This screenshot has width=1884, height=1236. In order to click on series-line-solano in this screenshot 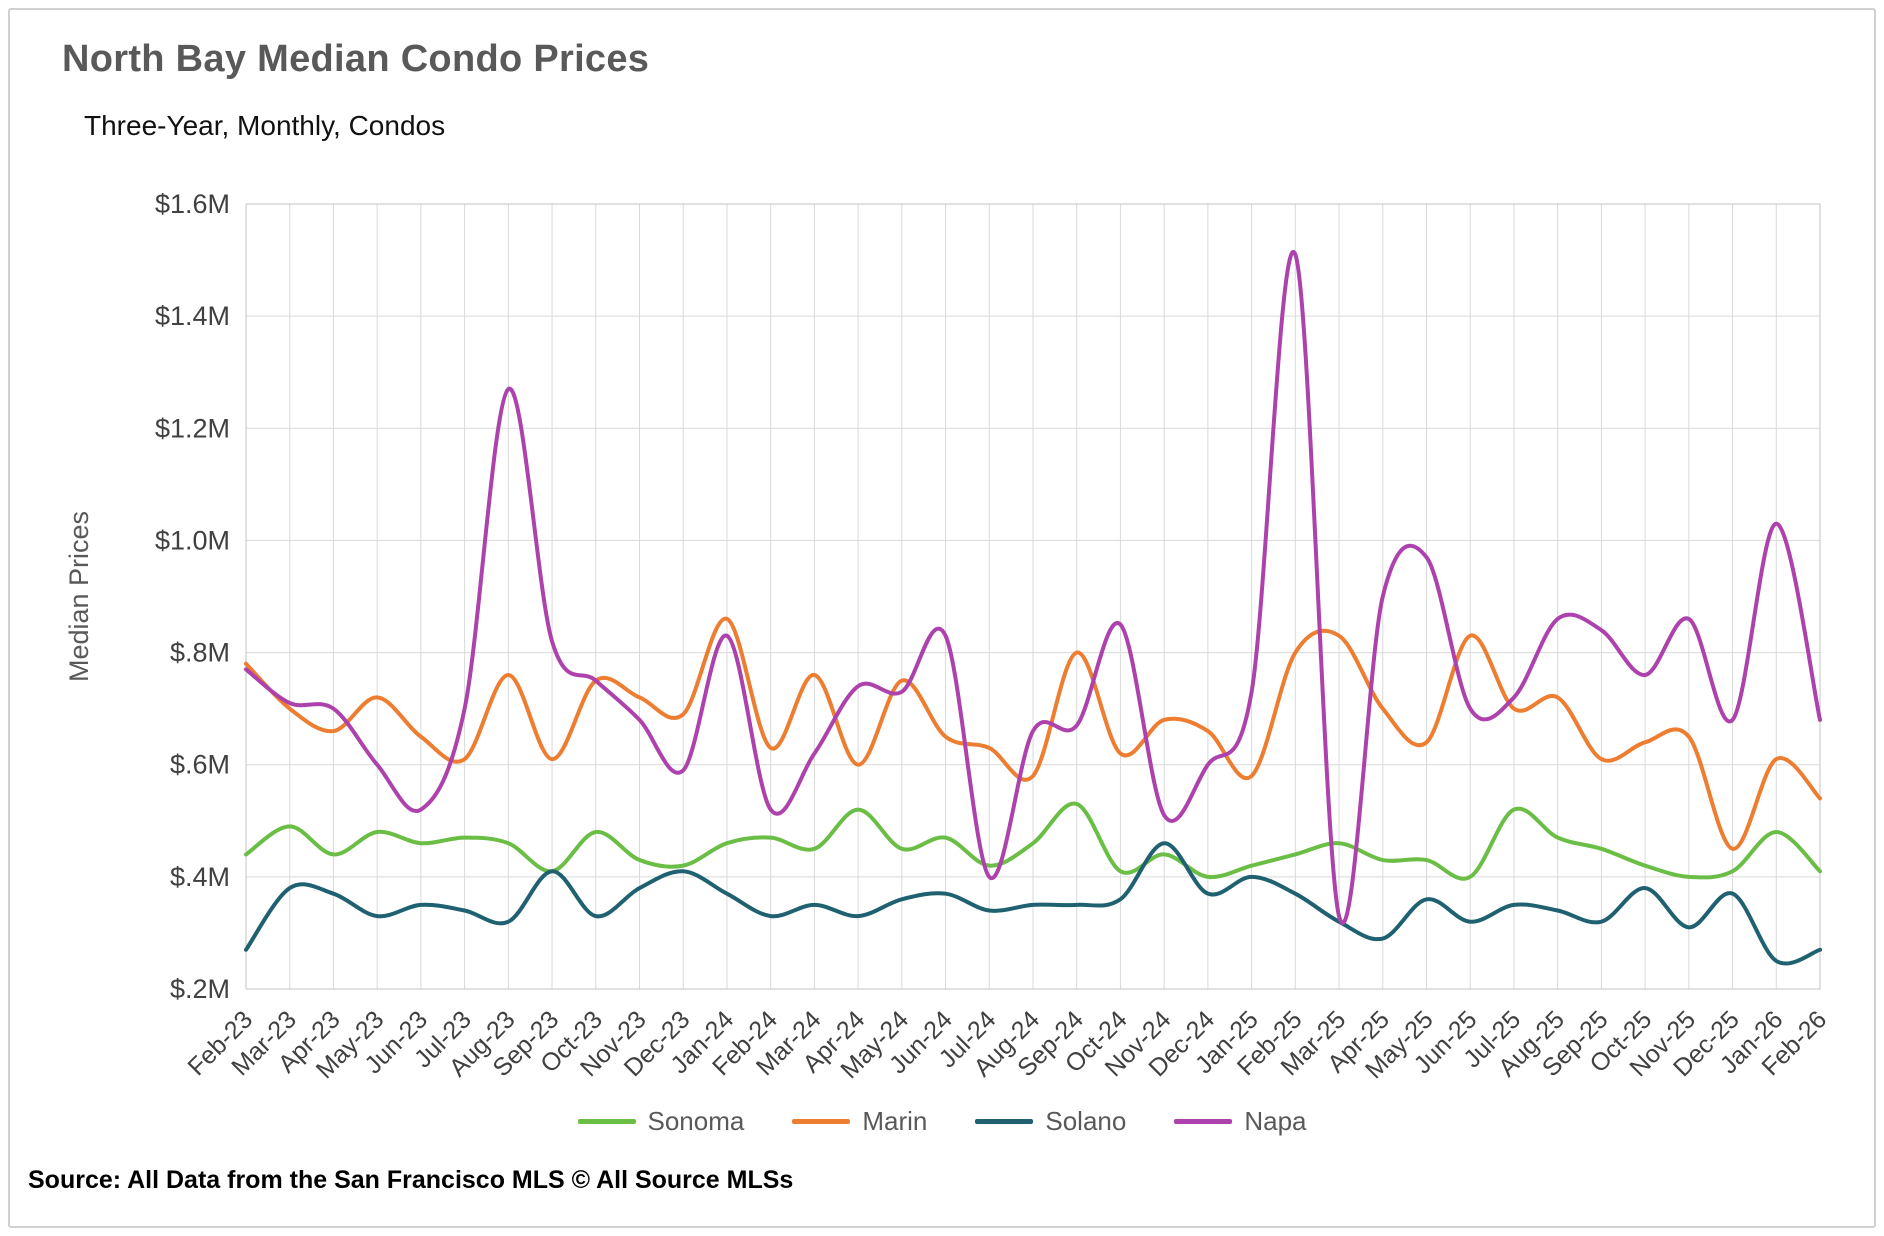, I will do `click(1033, 903)`.